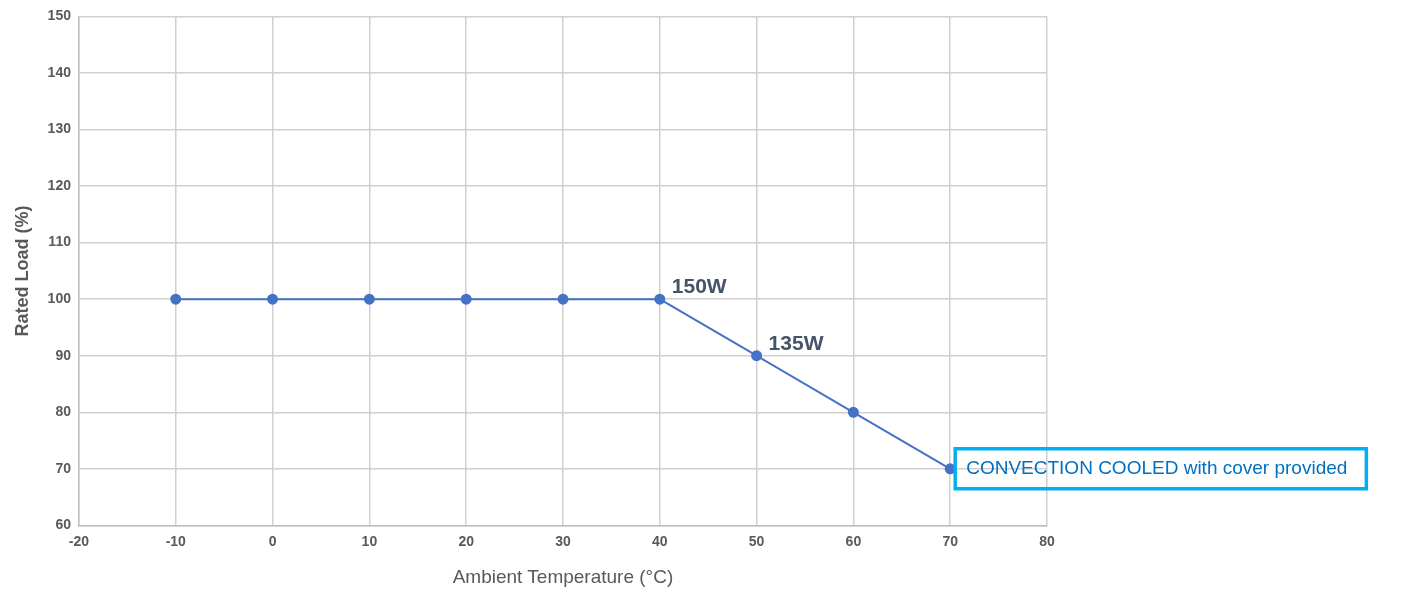  Describe the element at coordinates (59, 184) in the screenshot. I see `y-tick-label: 120` at that location.